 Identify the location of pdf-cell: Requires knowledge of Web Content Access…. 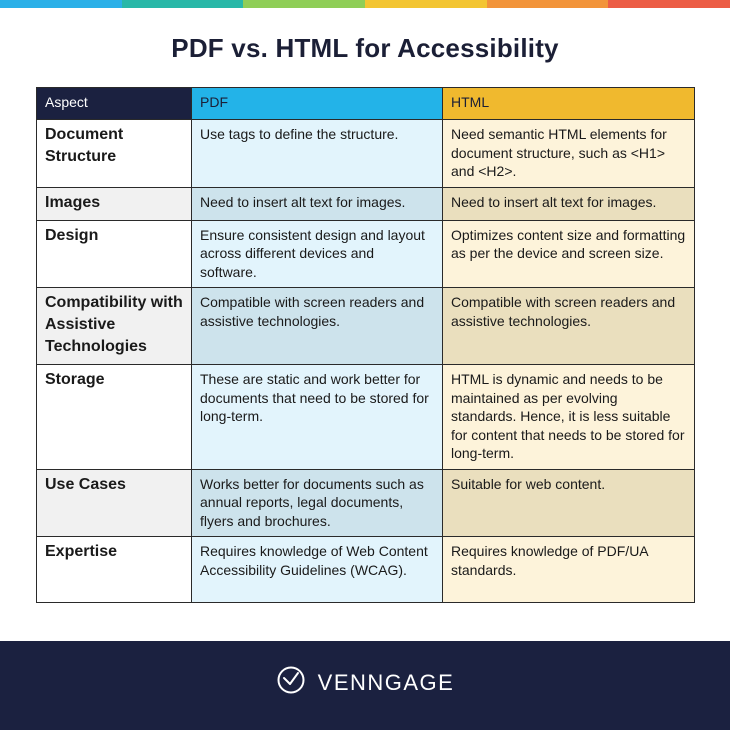
(317, 569).